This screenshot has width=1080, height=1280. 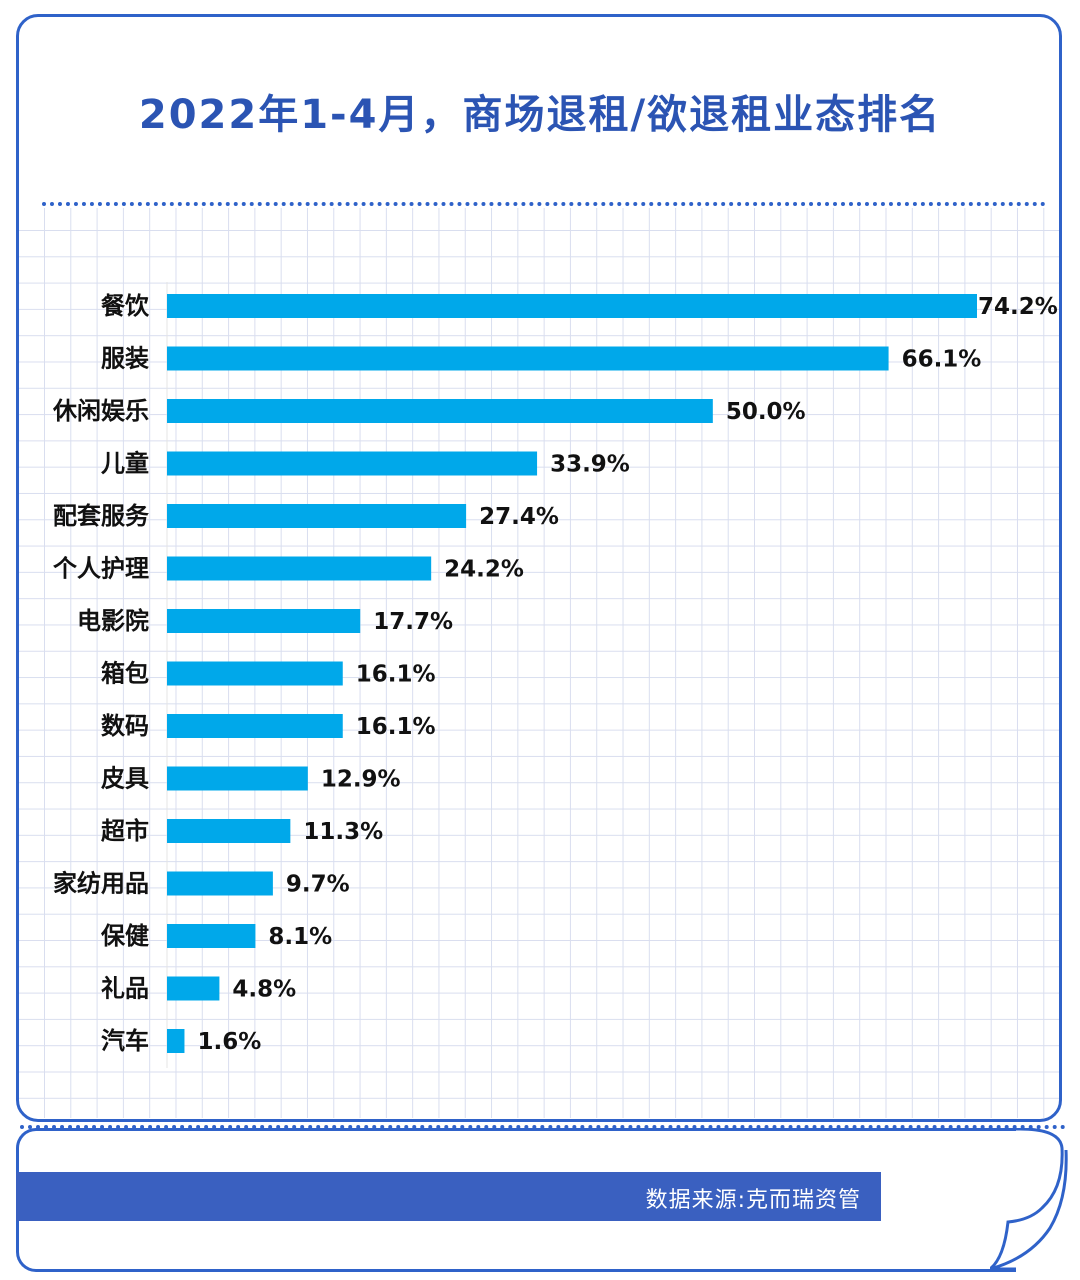 I want to click on value-label: 33.9%, so click(x=590, y=465).